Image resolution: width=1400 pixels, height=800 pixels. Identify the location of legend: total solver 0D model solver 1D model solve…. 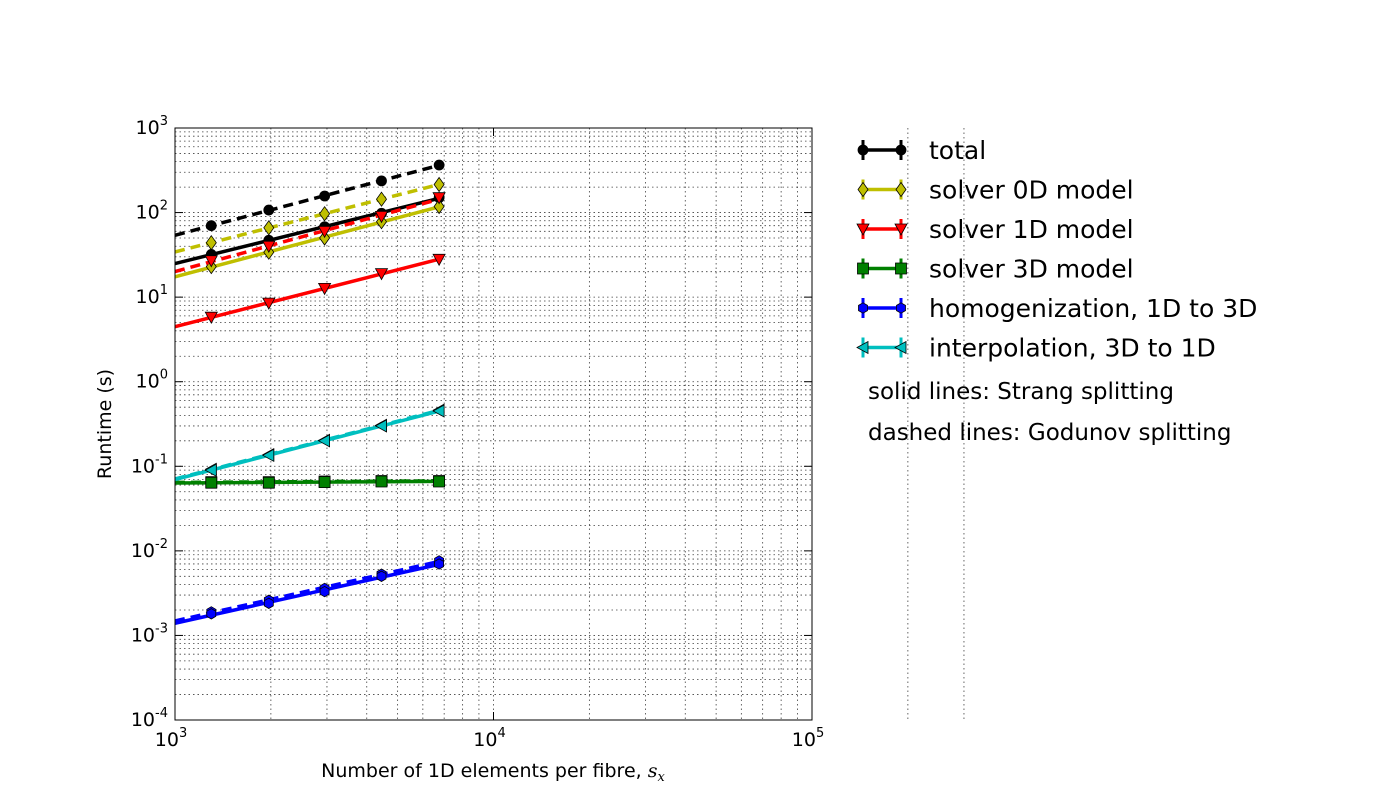
(1056, 249).